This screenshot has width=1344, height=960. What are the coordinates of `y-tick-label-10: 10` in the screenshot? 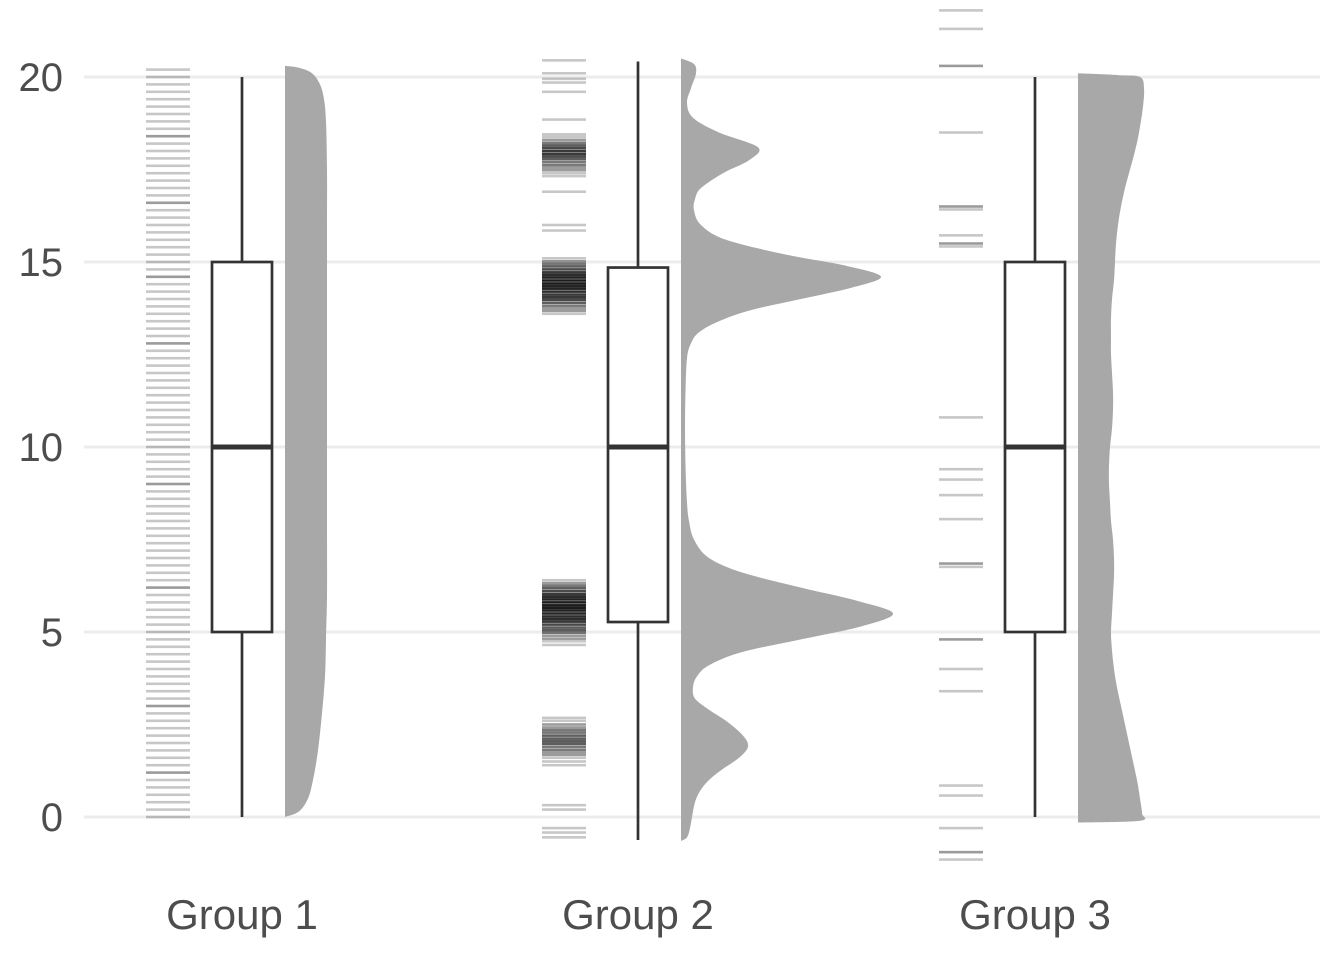 It's located at (41, 448).